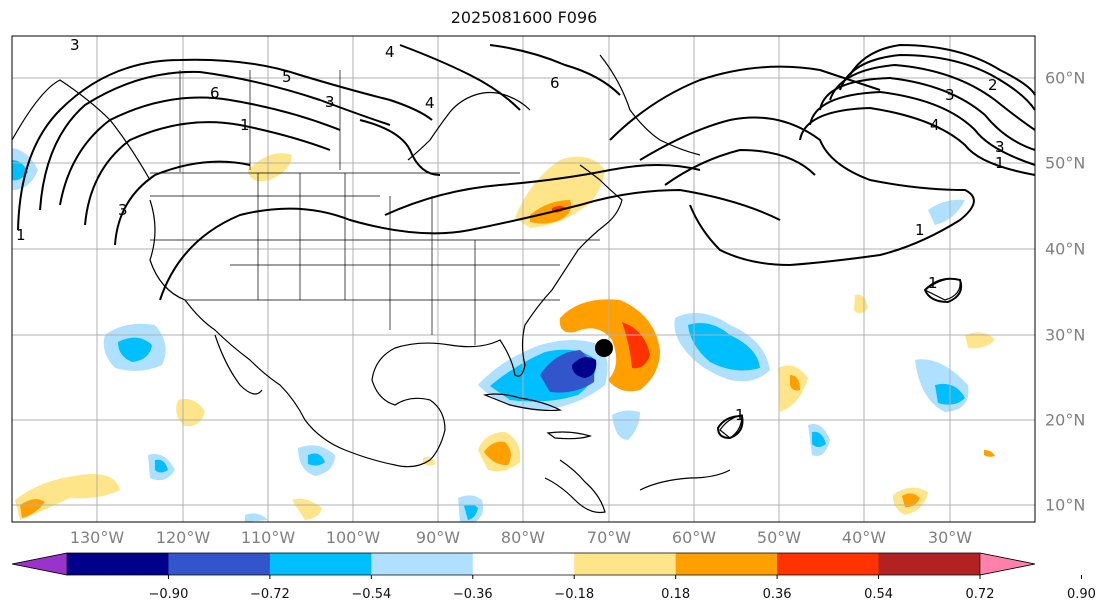 This screenshot has height=615, width=1105. What do you see at coordinates (1065, 335) in the screenshot?
I see `latitude-label: 30°N` at bounding box center [1065, 335].